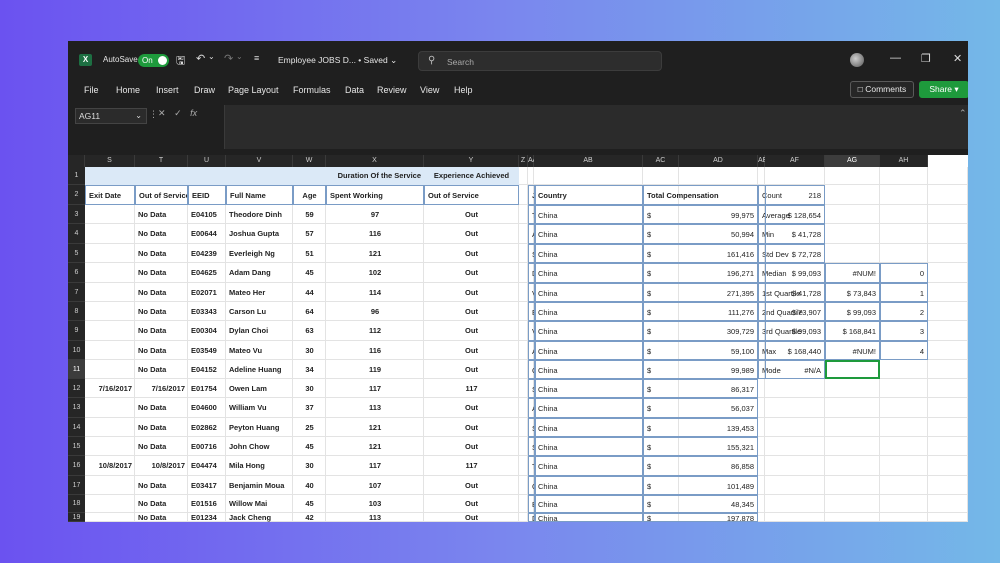  I want to click on compensation-cell: $48,345, so click(700, 504).